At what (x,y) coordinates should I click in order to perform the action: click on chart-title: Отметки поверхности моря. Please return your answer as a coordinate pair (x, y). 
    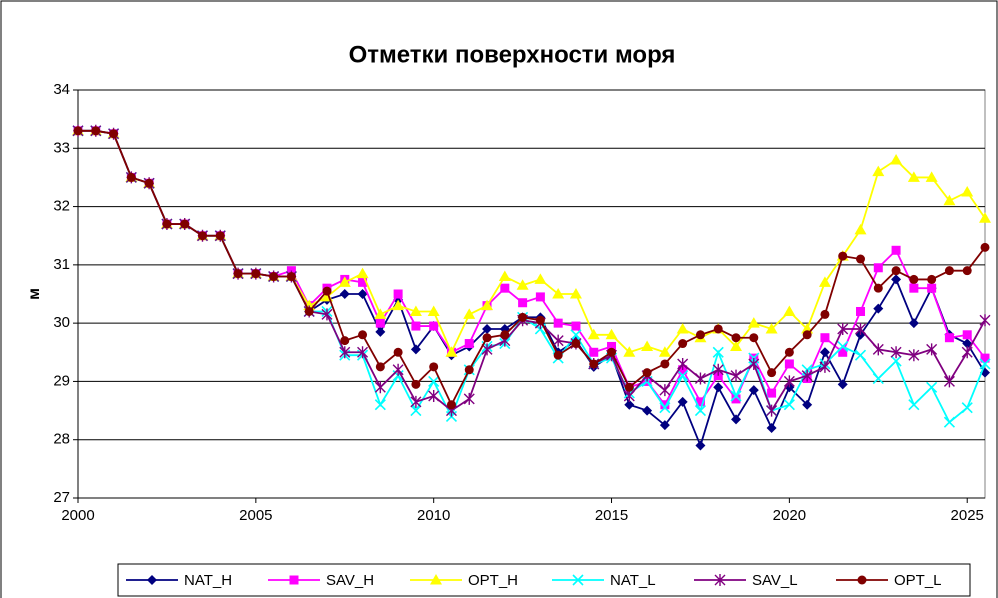
    Looking at the image, I should click on (512, 54).